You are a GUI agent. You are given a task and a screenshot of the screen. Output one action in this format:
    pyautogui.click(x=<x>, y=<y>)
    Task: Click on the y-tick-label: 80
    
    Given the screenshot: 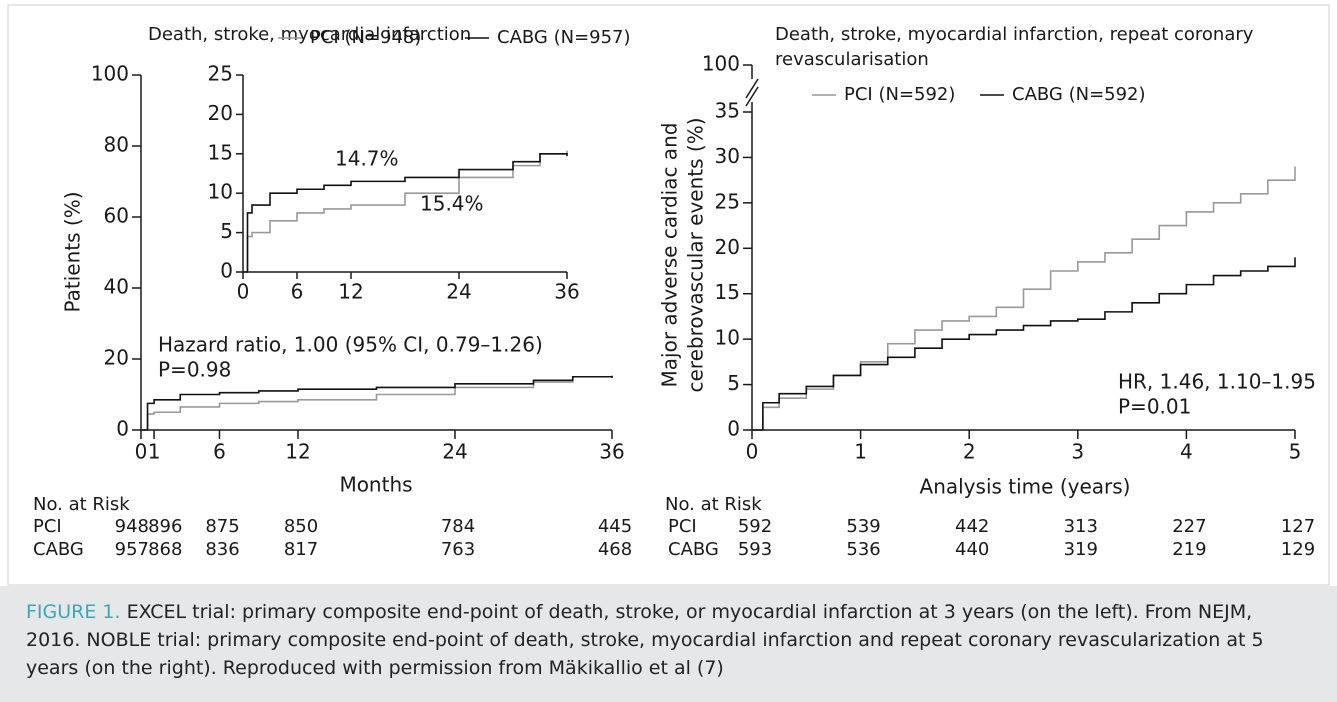 What is the action you would take?
    pyautogui.click(x=116, y=145)
    